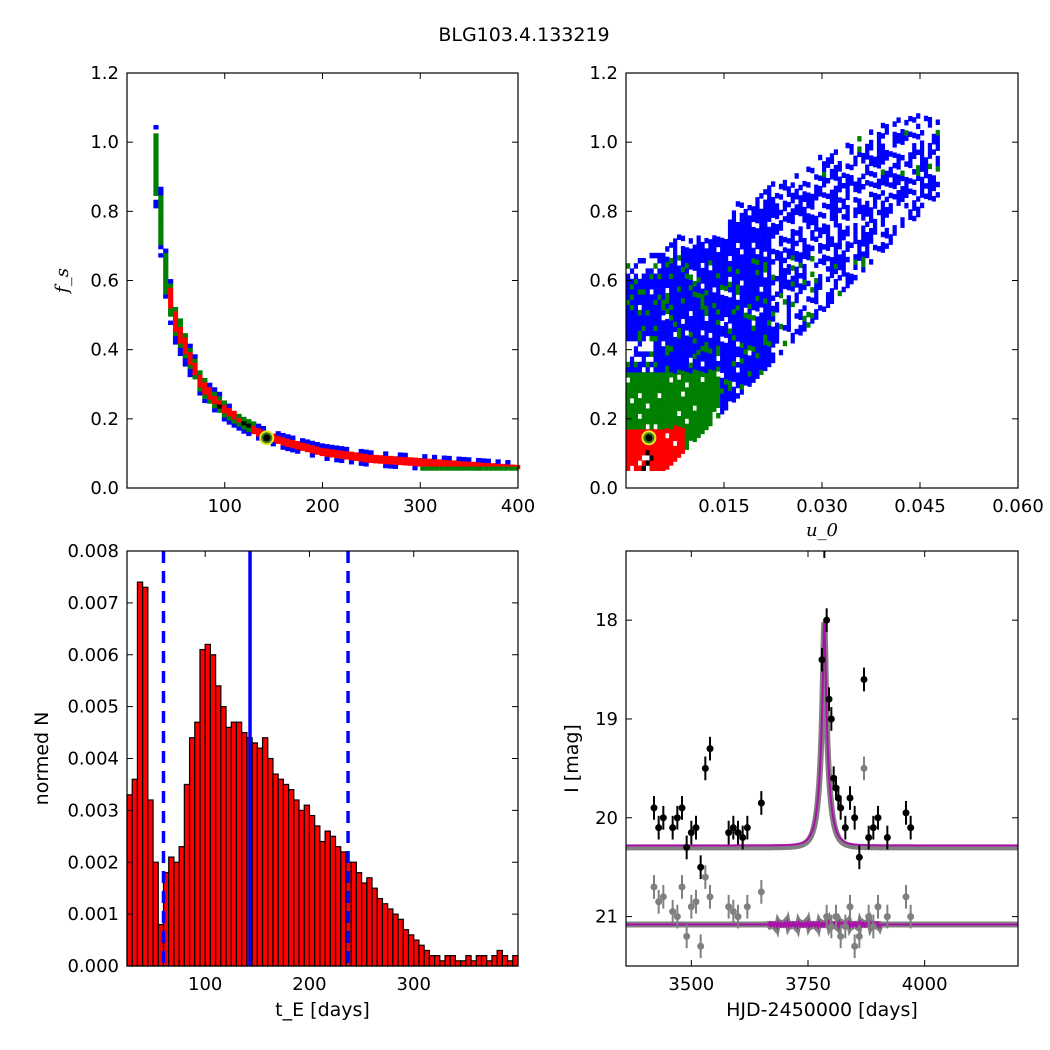  I want to click on x-tick-label: 300, so click(420, 506).